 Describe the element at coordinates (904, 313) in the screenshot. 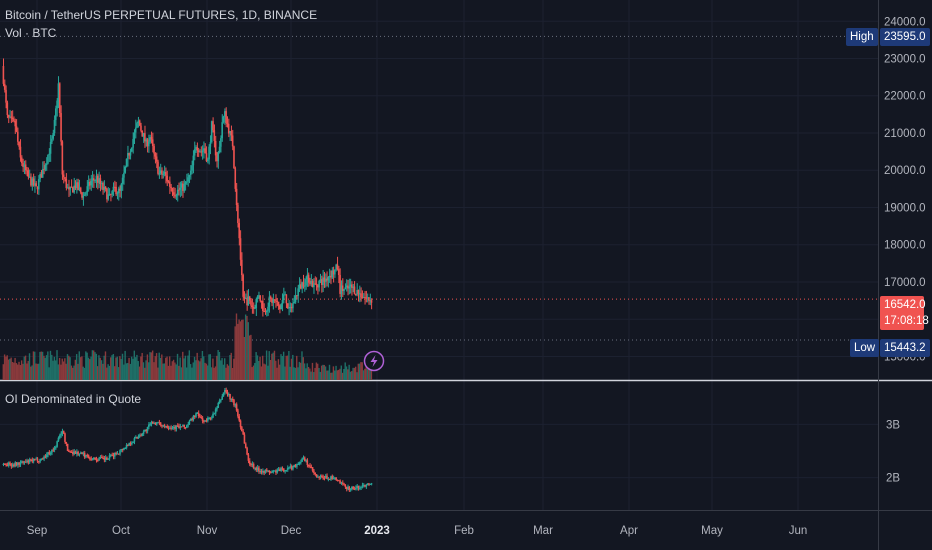

I see `last-price-tag: 16542.0 17:08:18` at that location.